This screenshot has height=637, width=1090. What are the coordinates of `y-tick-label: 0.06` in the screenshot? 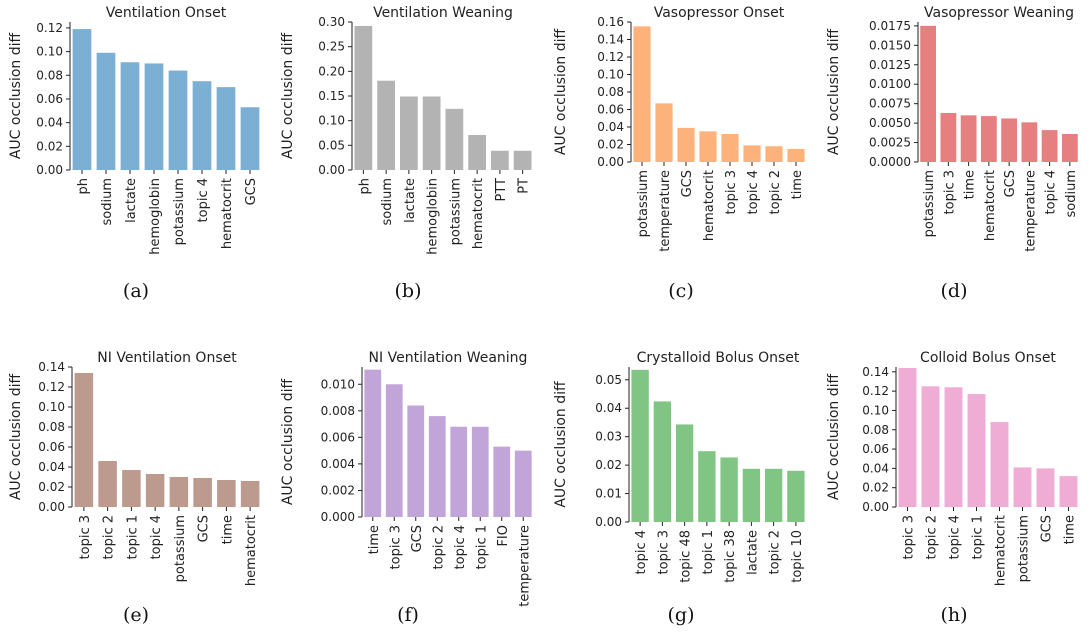 It's located at (51, 447).